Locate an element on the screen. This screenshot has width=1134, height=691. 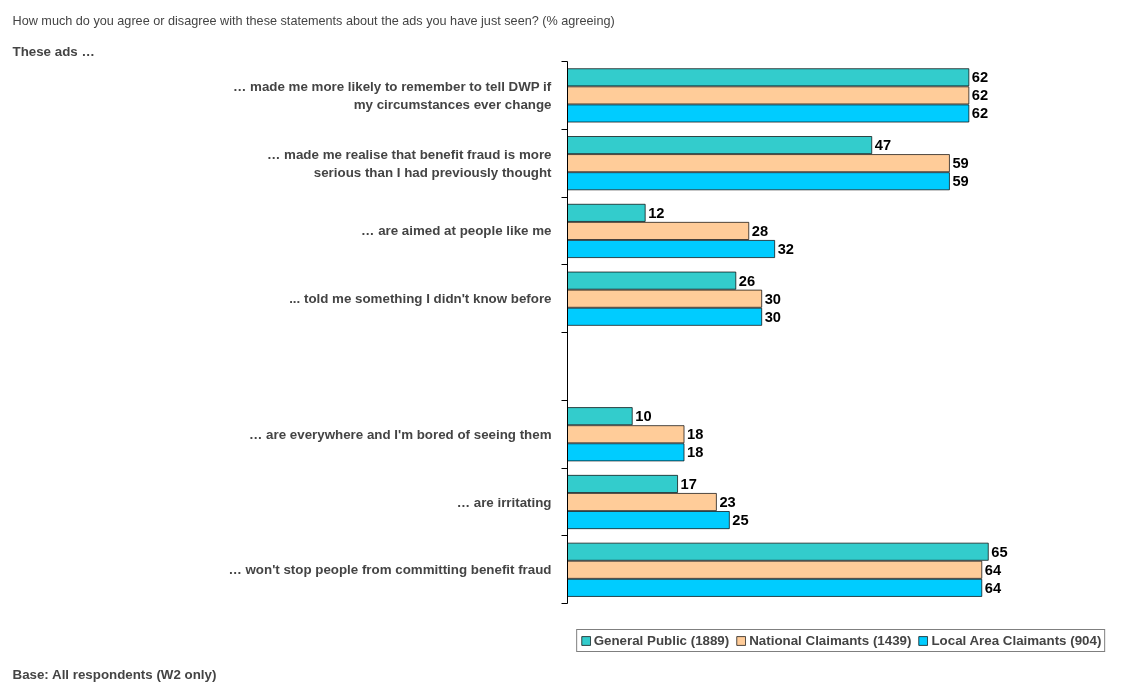
data-label: 26 is located at coordinates (747, 280).